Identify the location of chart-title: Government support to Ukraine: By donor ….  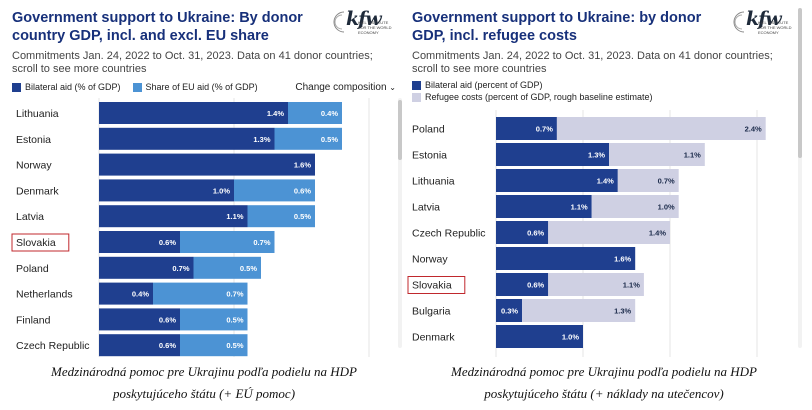
(157, 27).